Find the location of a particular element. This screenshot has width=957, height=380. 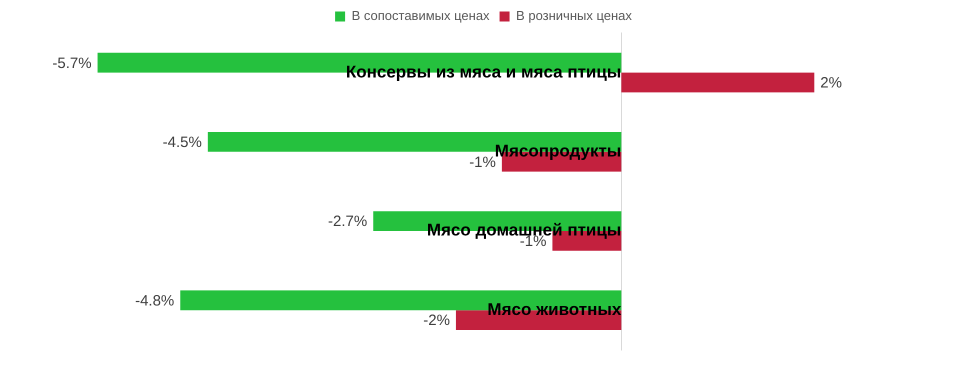

legend-label: В розничных ценах is located at coordinates (574, 16).